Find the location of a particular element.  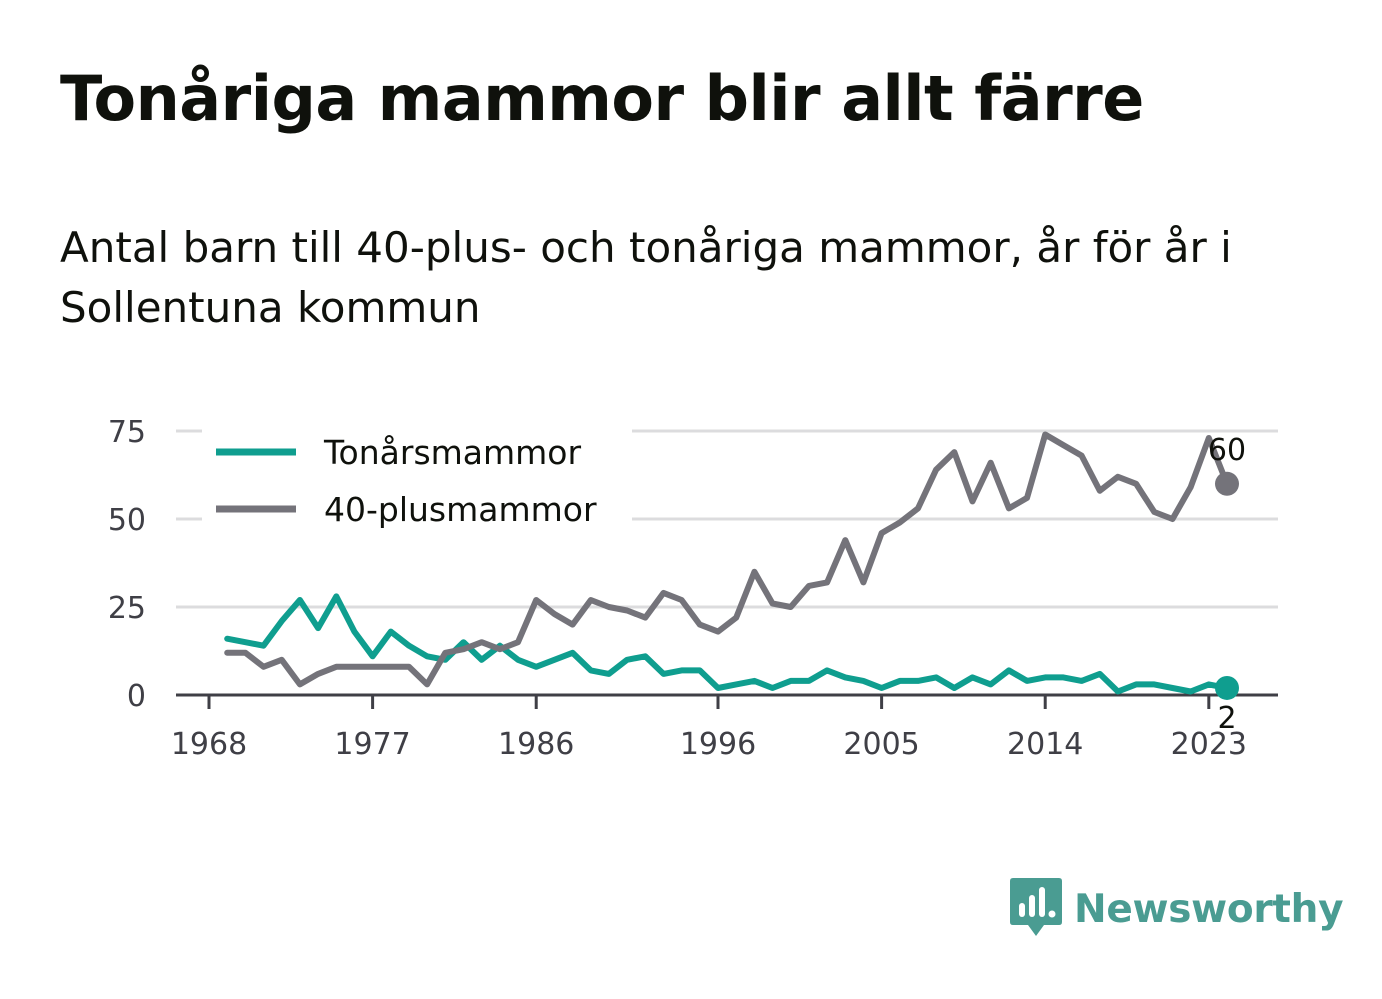

y-tick-label: 25 is located at coordinates (127, 608).